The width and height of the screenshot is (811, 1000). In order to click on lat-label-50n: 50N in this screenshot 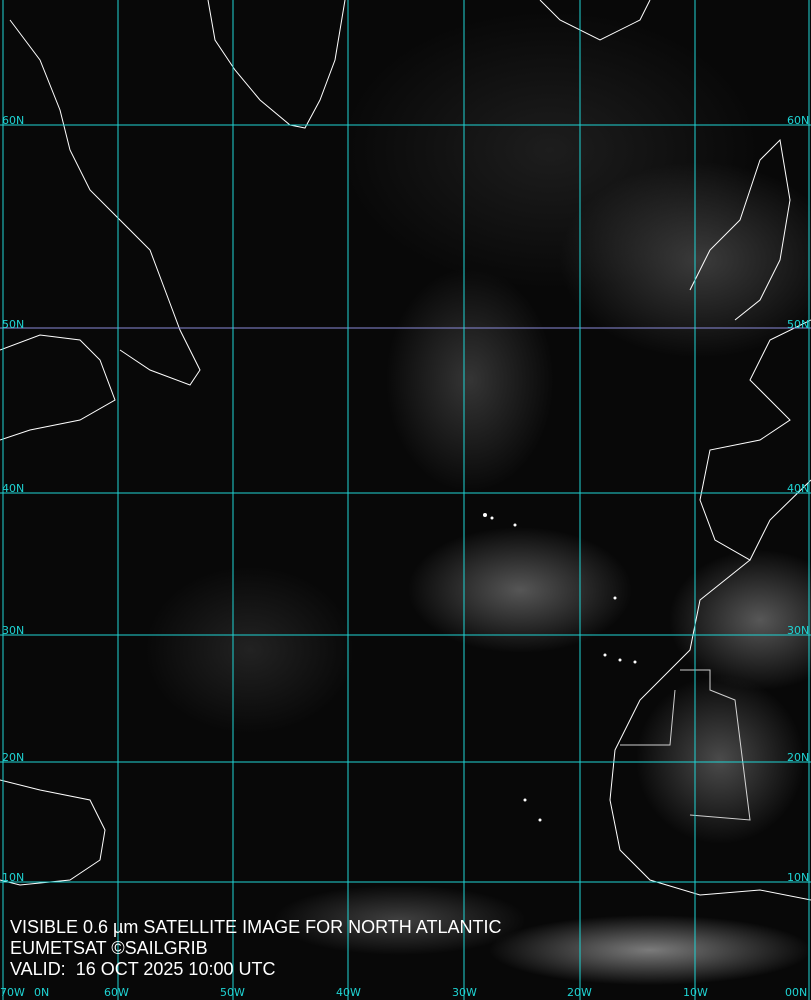, I will do `click(13, 324)`.